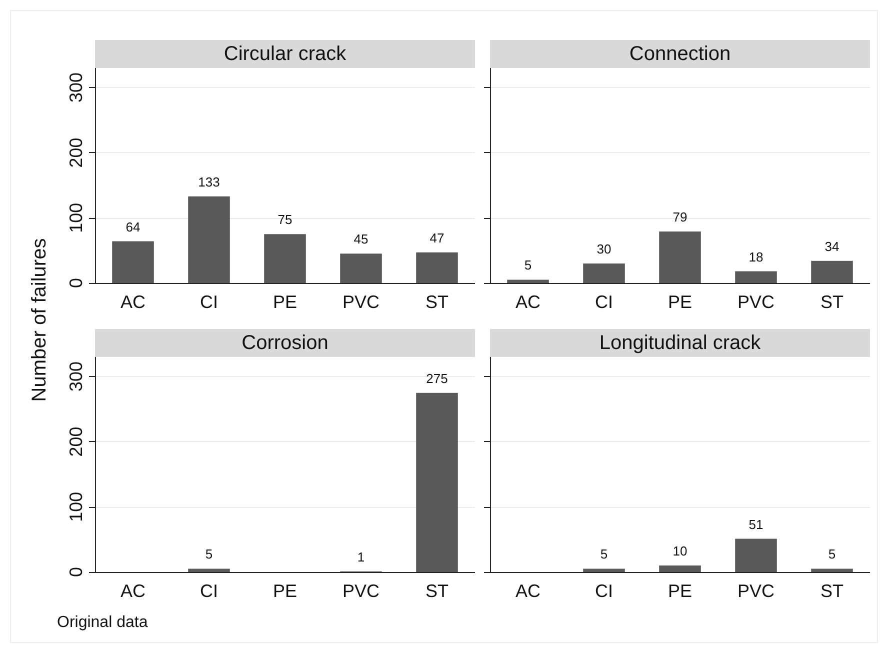  Describe the element at coordinates (604, 248) in the screenshot. I see `data-label: 30` at that location.